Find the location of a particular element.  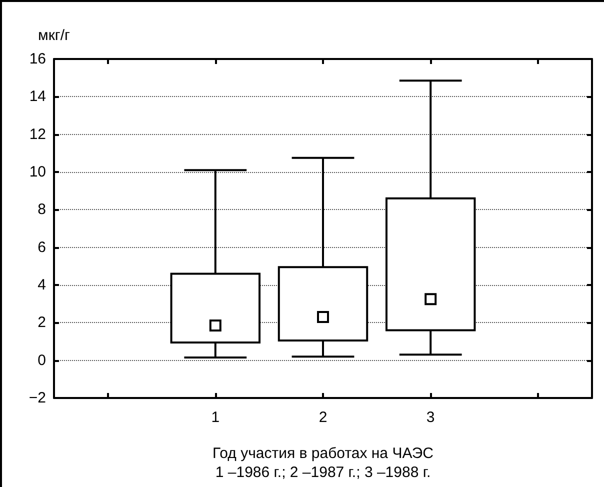

y-tick-label: 4 is located at coordinates (42, 285).